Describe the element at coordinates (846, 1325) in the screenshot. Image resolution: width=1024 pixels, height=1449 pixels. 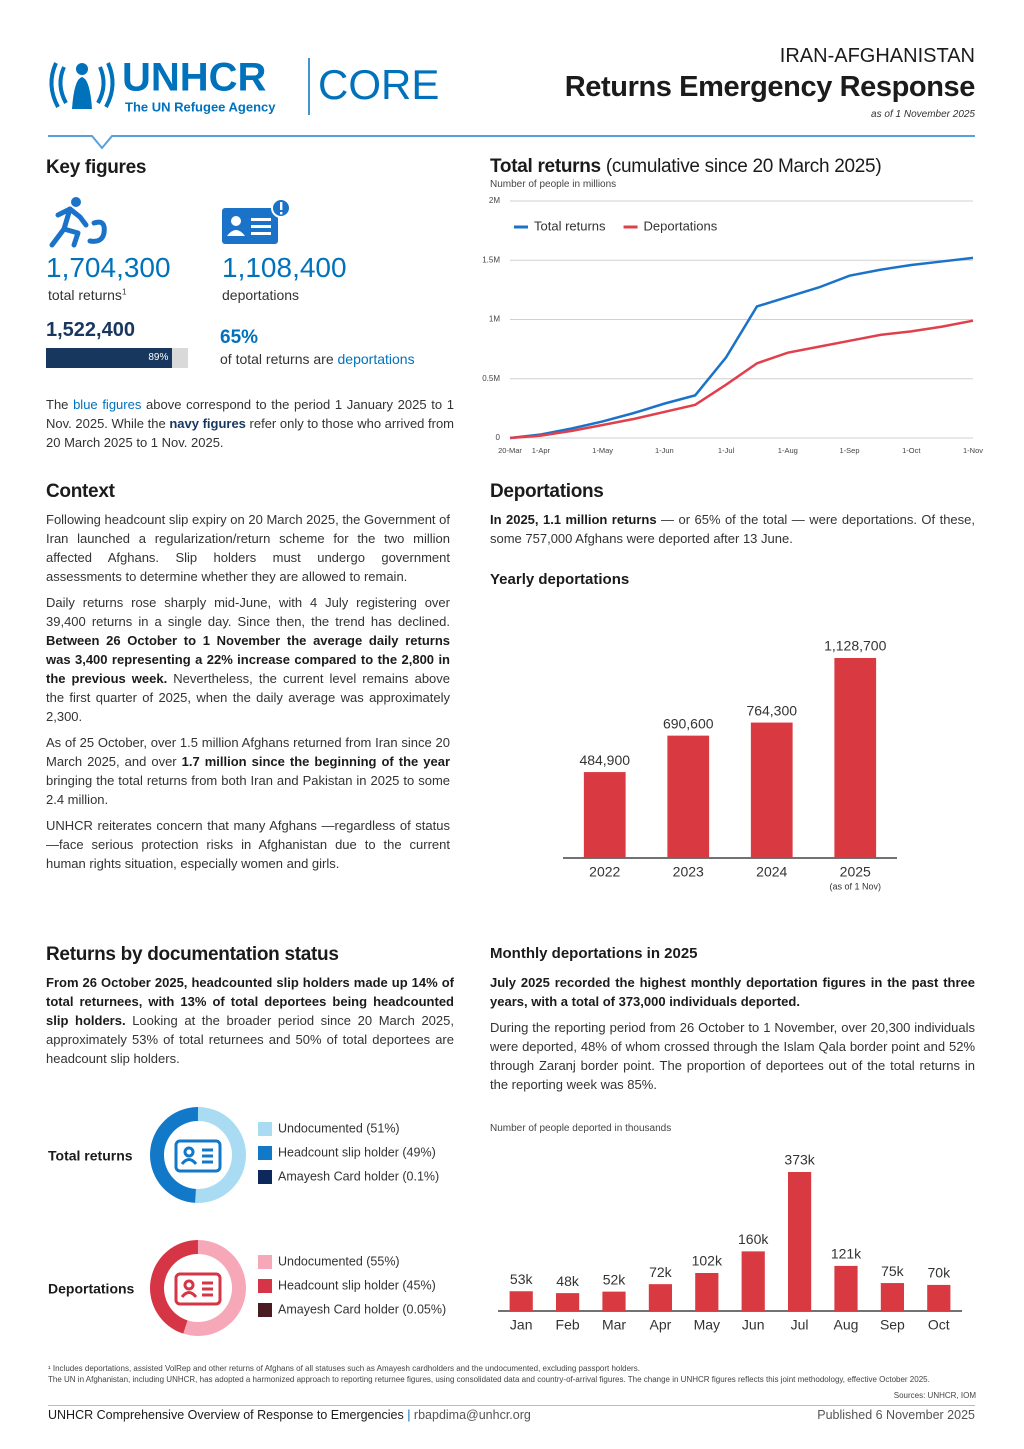
I see `x-tick-label: Aug` at that location.